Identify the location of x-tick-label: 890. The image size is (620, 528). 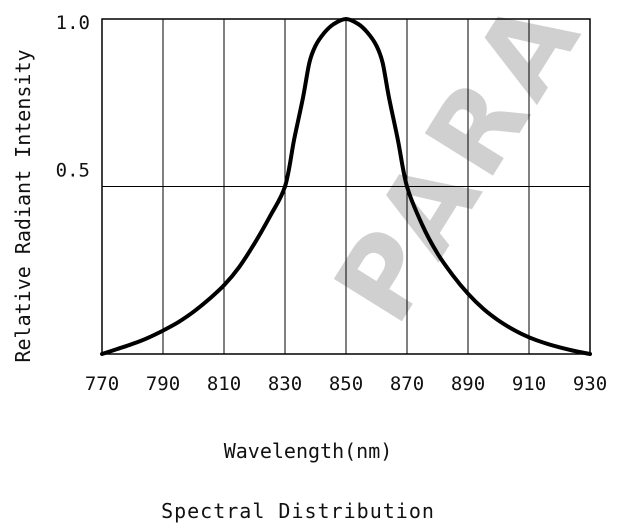
(468, 384).